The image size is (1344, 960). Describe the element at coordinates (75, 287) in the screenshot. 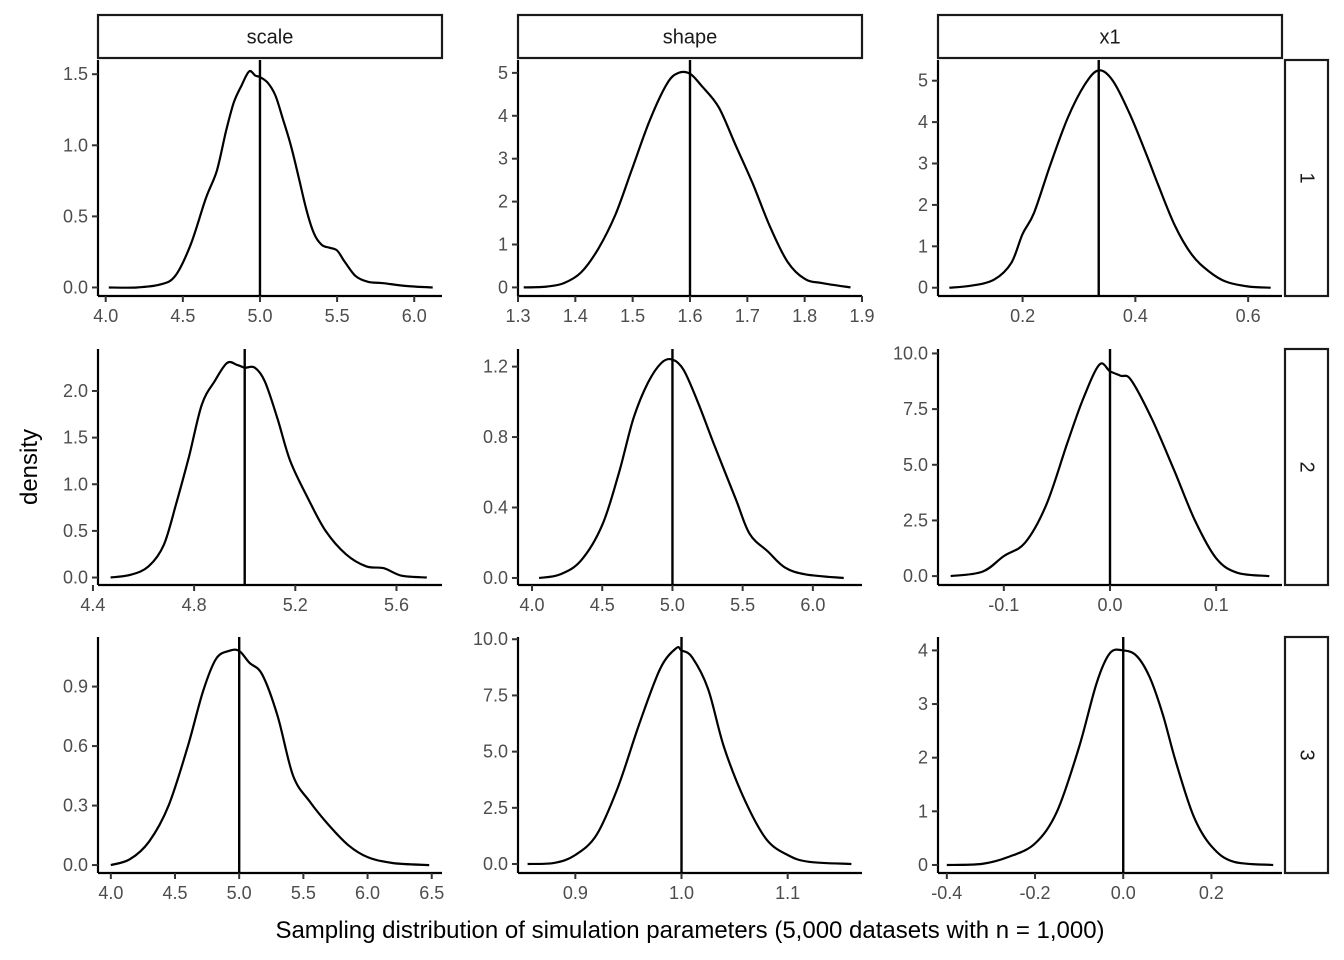

I see `panel-scale-1-y-tick-label: 0.0` at that location.